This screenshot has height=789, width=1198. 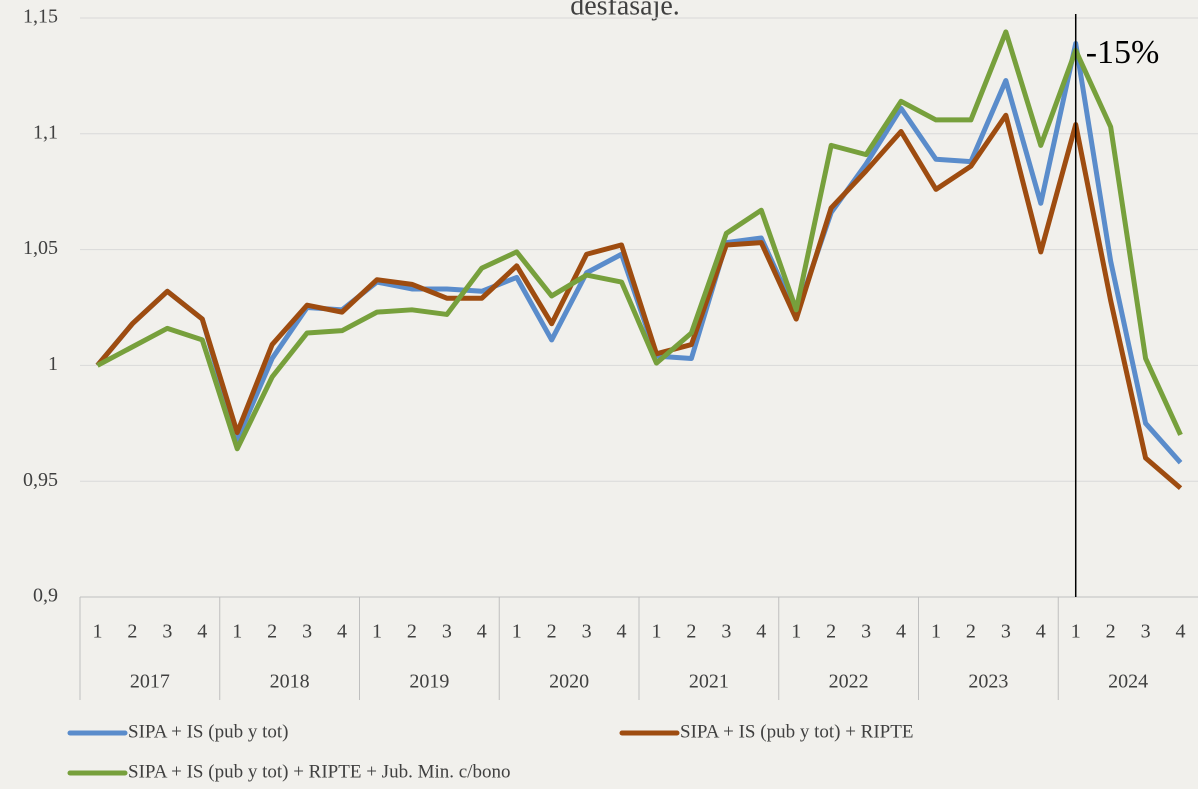 I want to click on x-group-label: 2018, so click(x=290, y=682).